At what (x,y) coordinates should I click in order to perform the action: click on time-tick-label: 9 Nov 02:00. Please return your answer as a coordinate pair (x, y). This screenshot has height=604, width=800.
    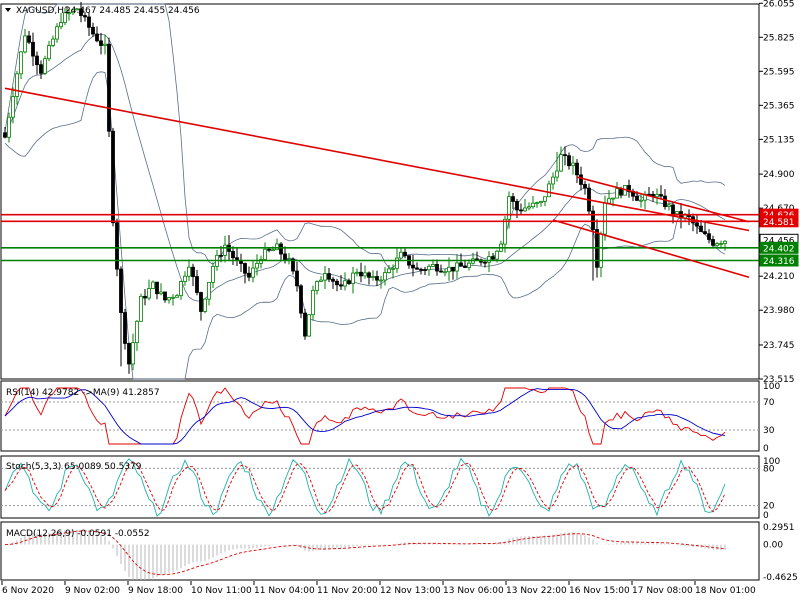
    Looking at the image, I should click on (92, 591).